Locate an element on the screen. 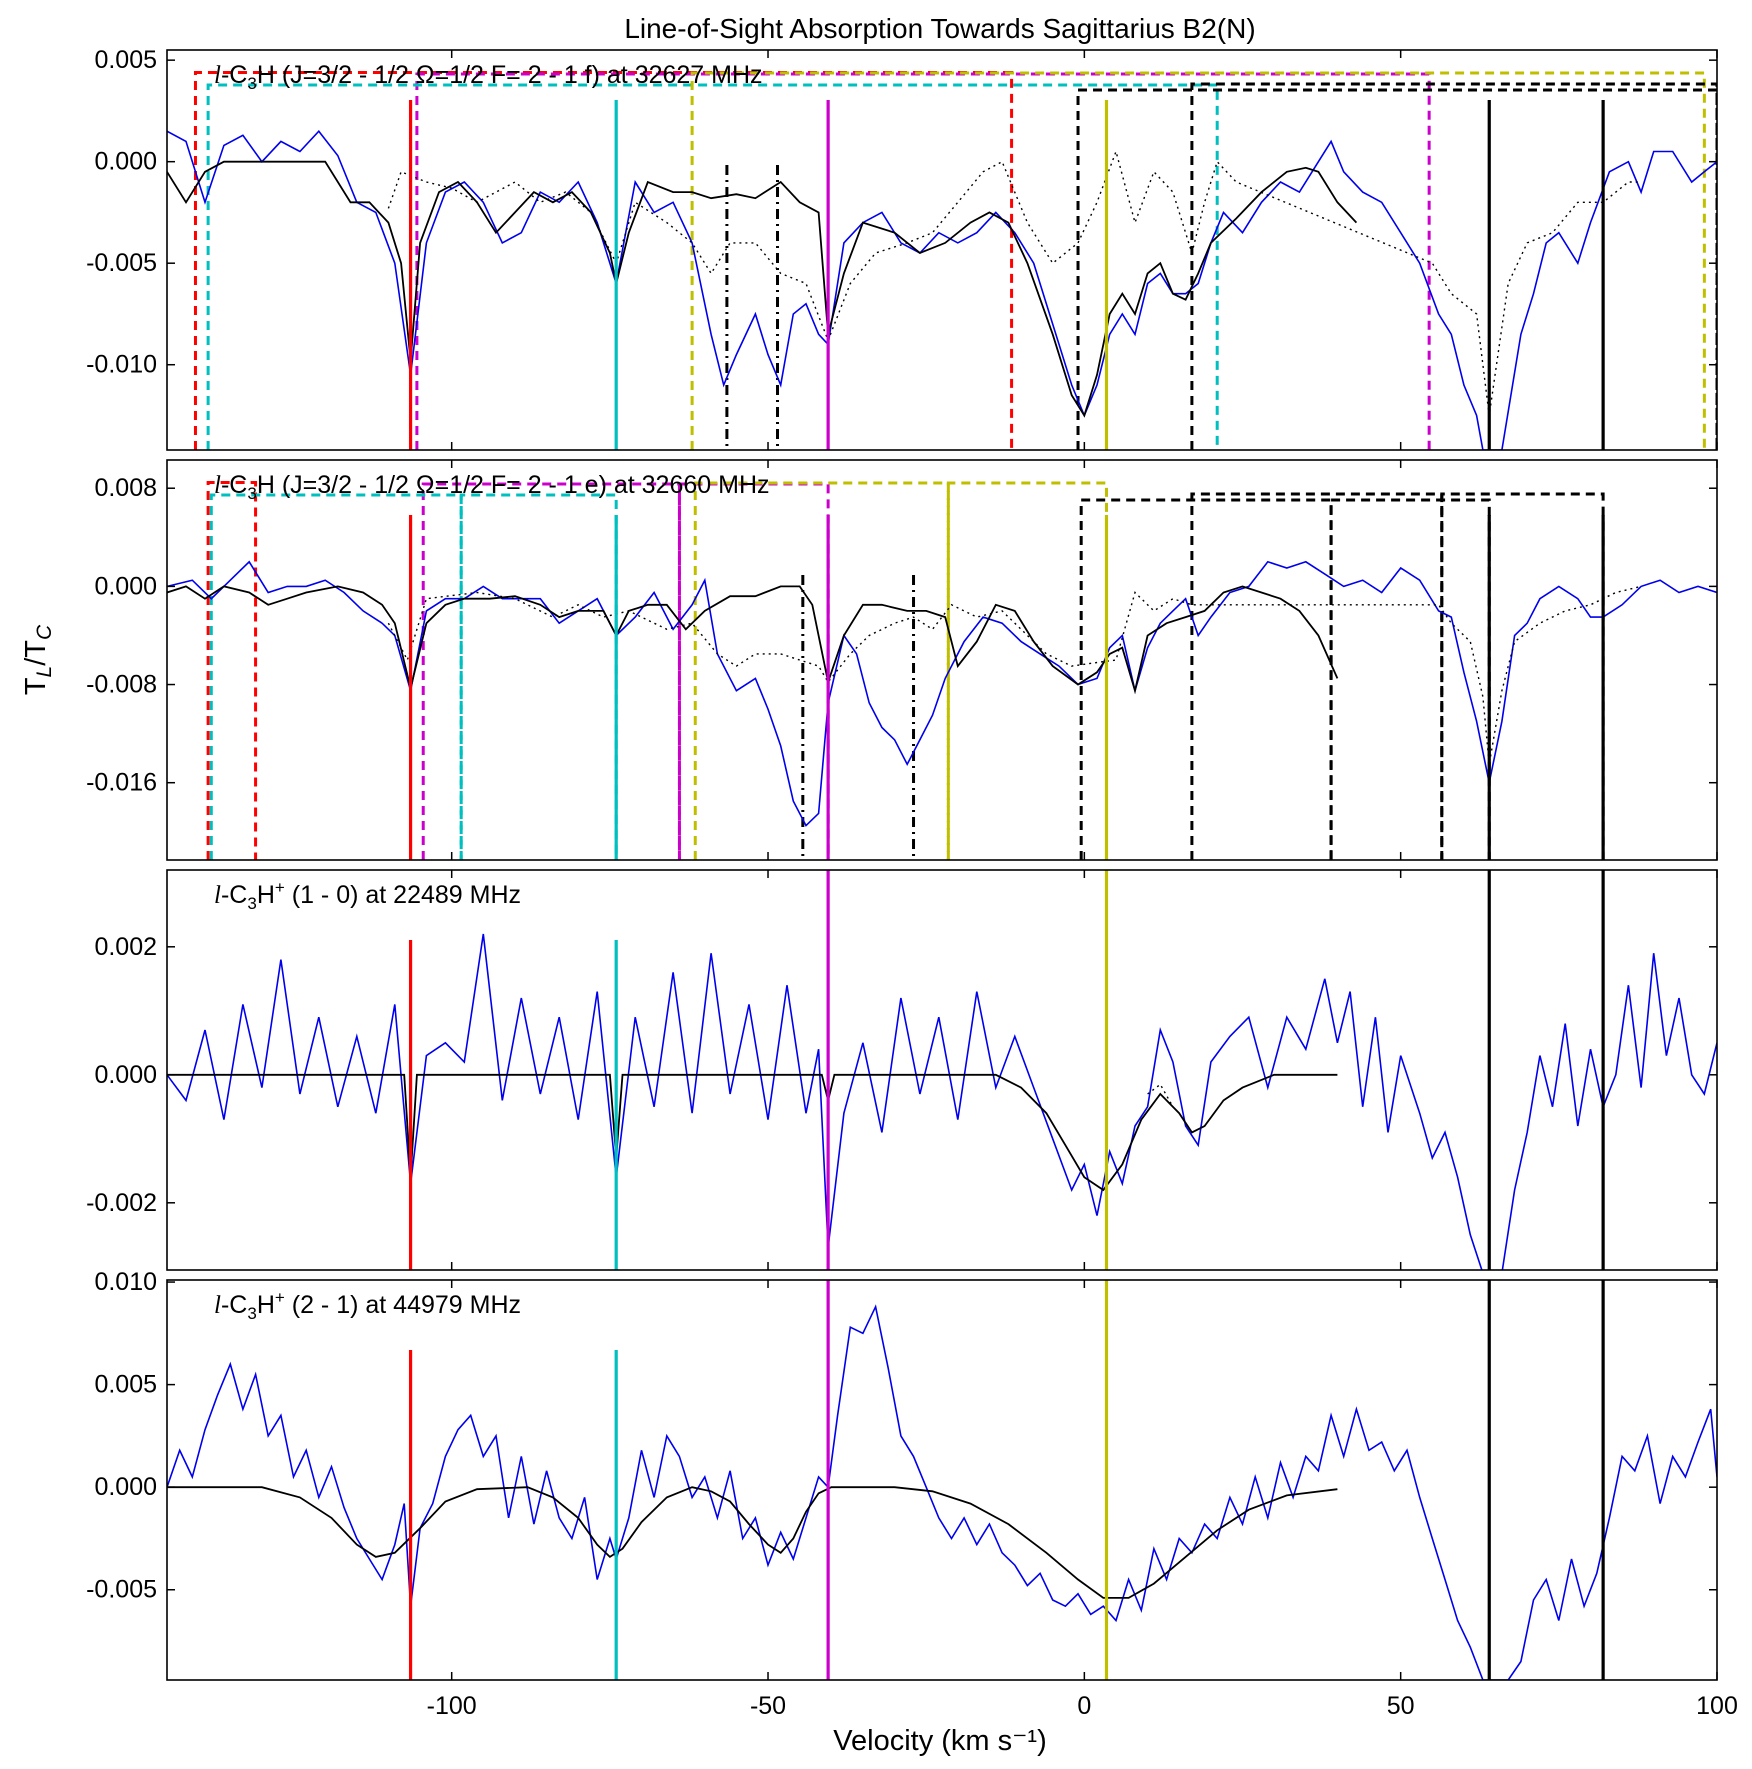 The height and width of the screenshot is (1769, 1752). y-axis-label-sub2: C is located at coordinates (44, 632).